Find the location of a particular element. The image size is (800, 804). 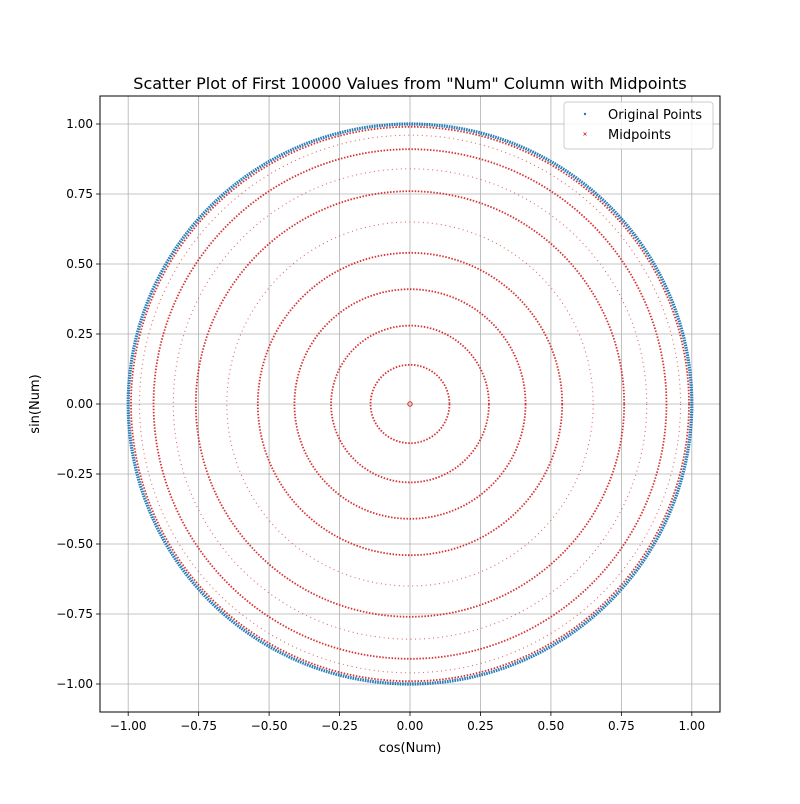

y-tick-label: −0.25 is located at coordinates (74, 474).